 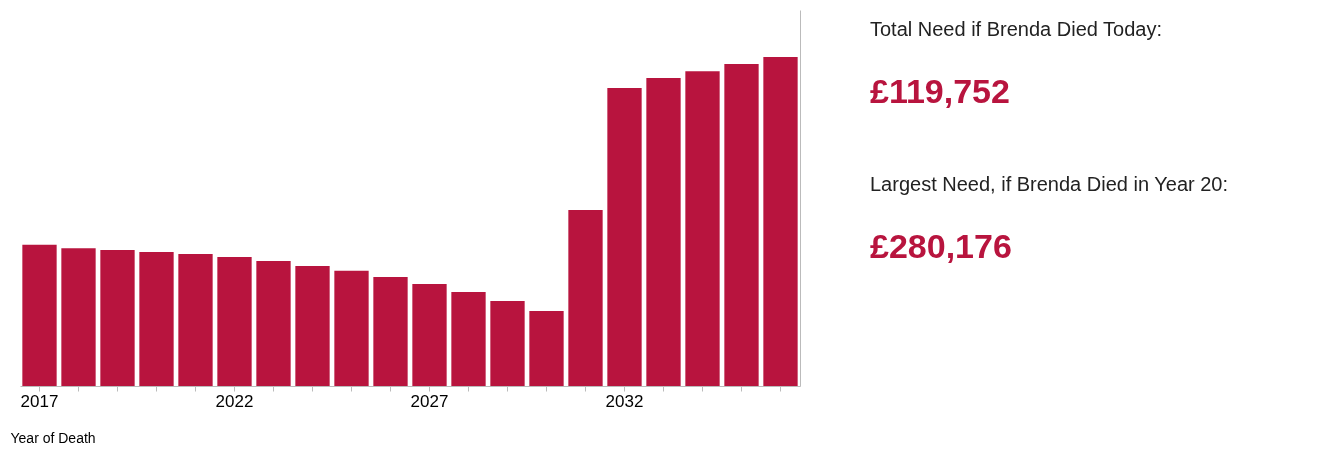 I want to click on x-tick-label: 2022, so click(x=234, y=401).